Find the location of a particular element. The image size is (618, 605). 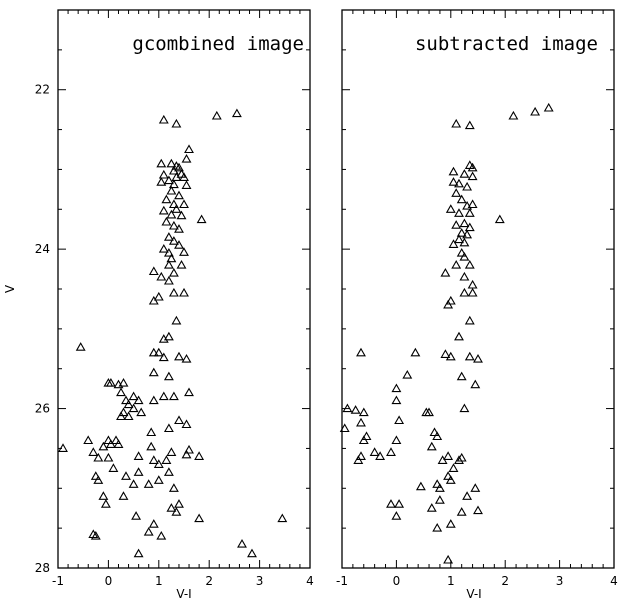

panel-title: subtracted image is located at coordinates (506, 44).